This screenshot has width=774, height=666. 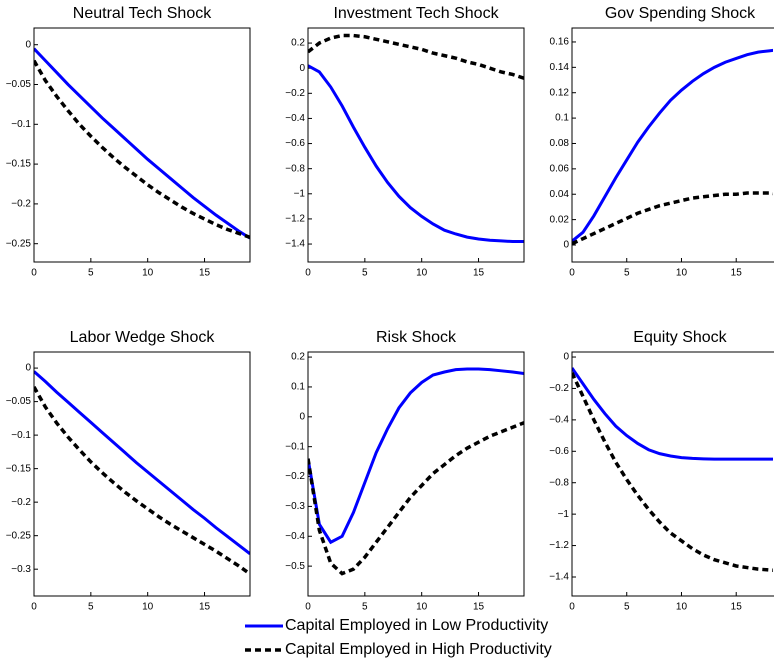 What do you see at coordinates (560, 168) in the screenshot?
I see `y-tick-label: 0.06` at bounding box center [560, 168].